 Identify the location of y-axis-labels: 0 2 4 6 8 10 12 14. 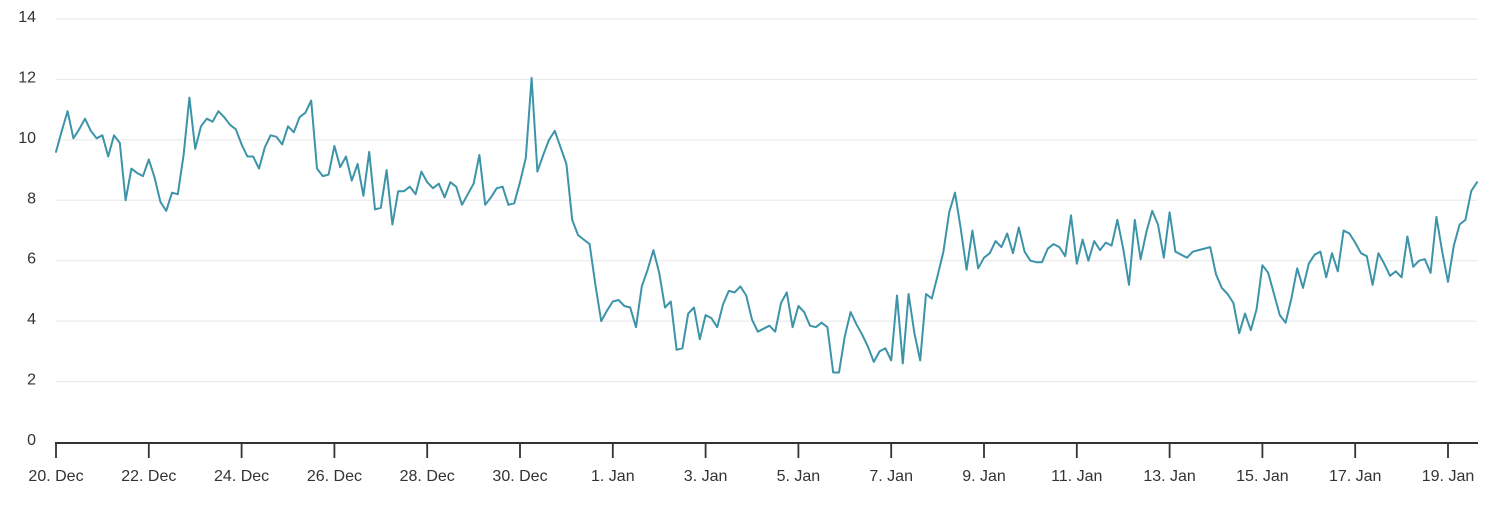
(27, 229).